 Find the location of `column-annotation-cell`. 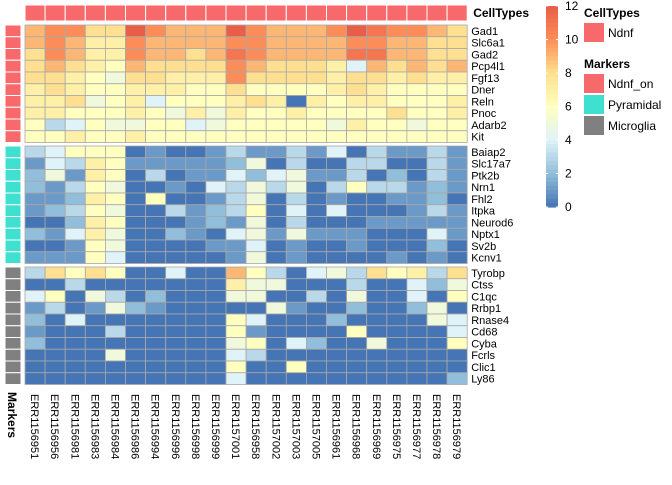

column-annotation-cell is located at coordinates (276, 13).